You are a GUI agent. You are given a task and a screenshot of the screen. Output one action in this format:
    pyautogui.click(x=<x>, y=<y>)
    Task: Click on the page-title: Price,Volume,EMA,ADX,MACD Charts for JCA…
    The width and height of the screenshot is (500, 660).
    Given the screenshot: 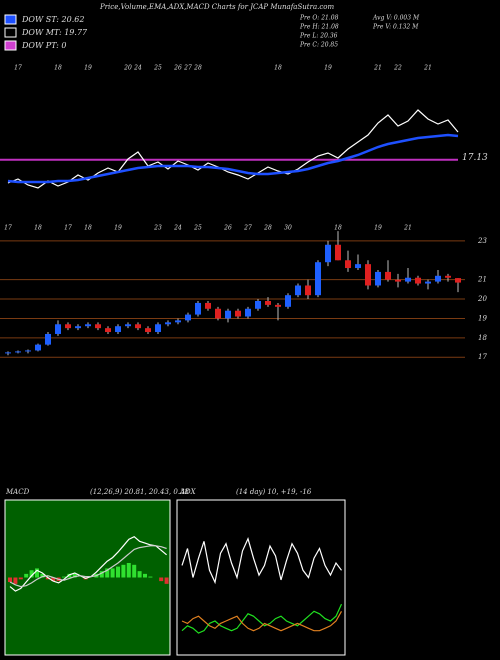 What is the action you would take?
    pyautogui.click(x=216, y=7)
    